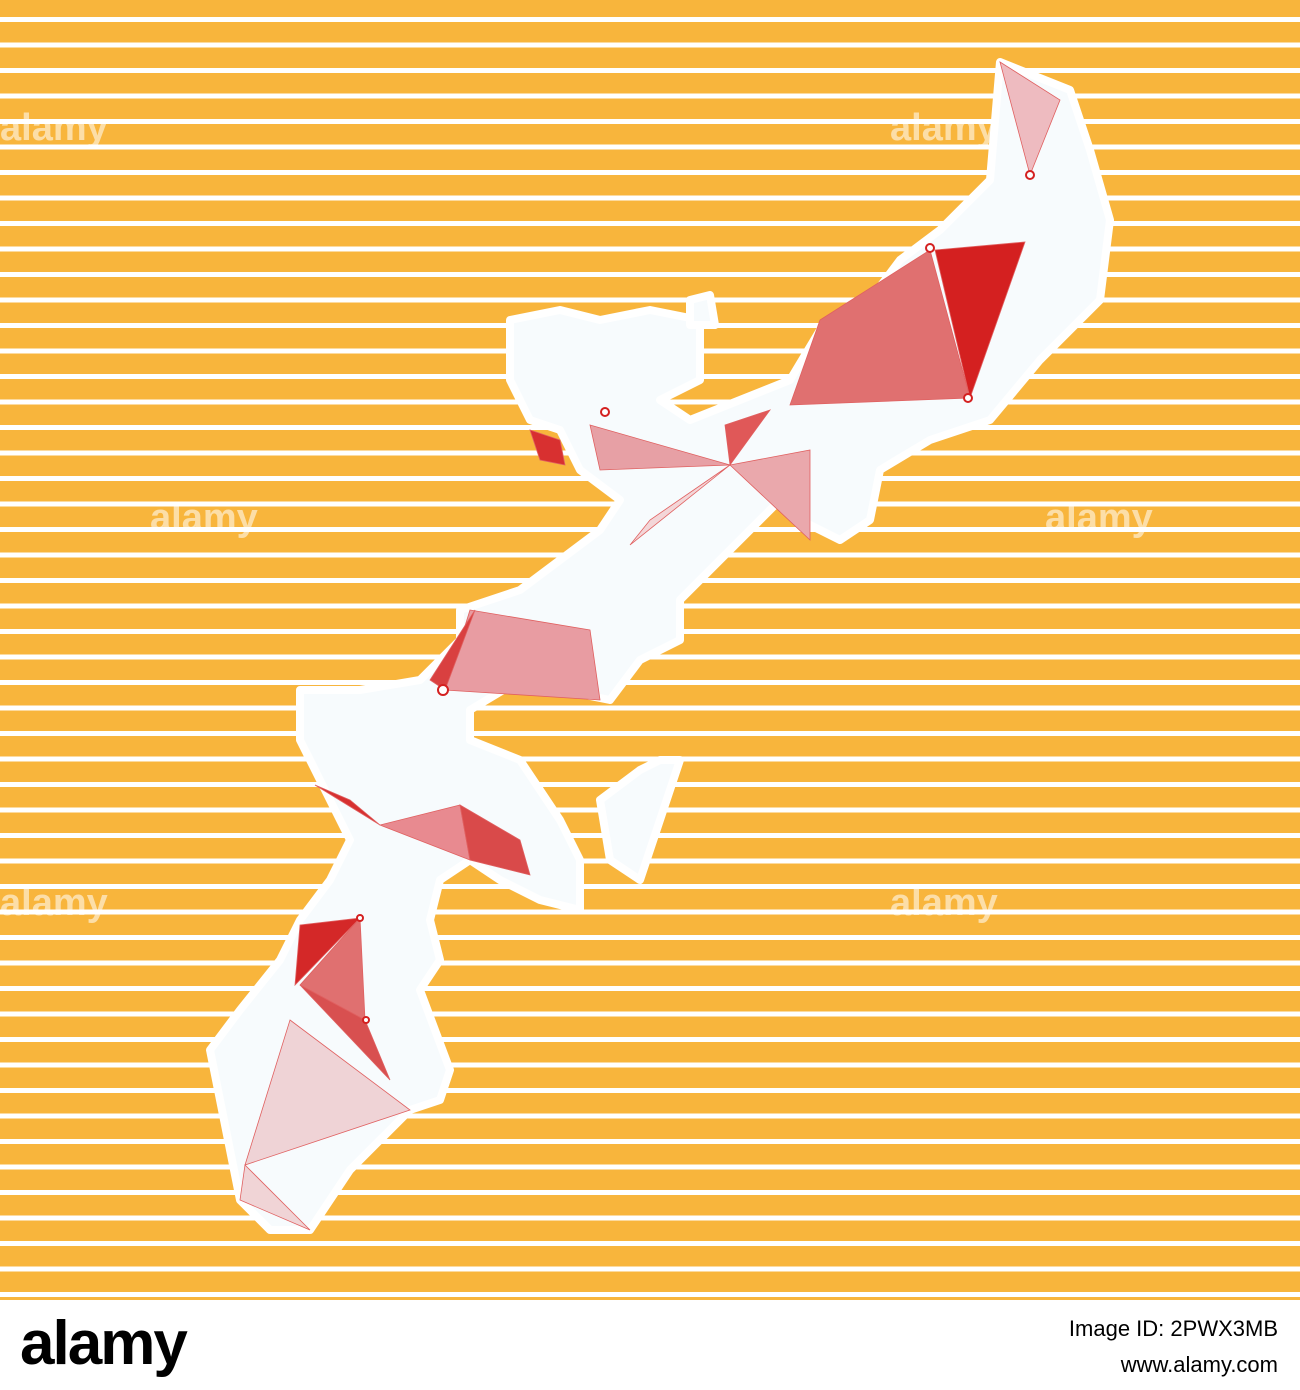  Describe the element at coordinates (1199, 1364) in the screenshot. I see `url: www.alamy.com` at that location.